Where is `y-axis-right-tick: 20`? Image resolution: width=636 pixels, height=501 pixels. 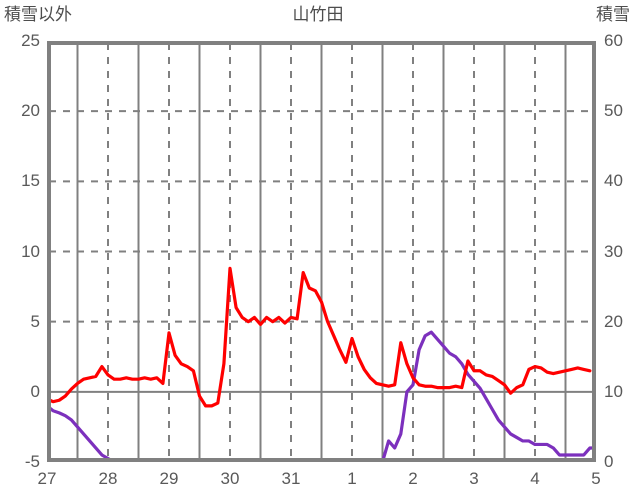
y-axis-right-tick: 20 is located at coordinates (613, 321).